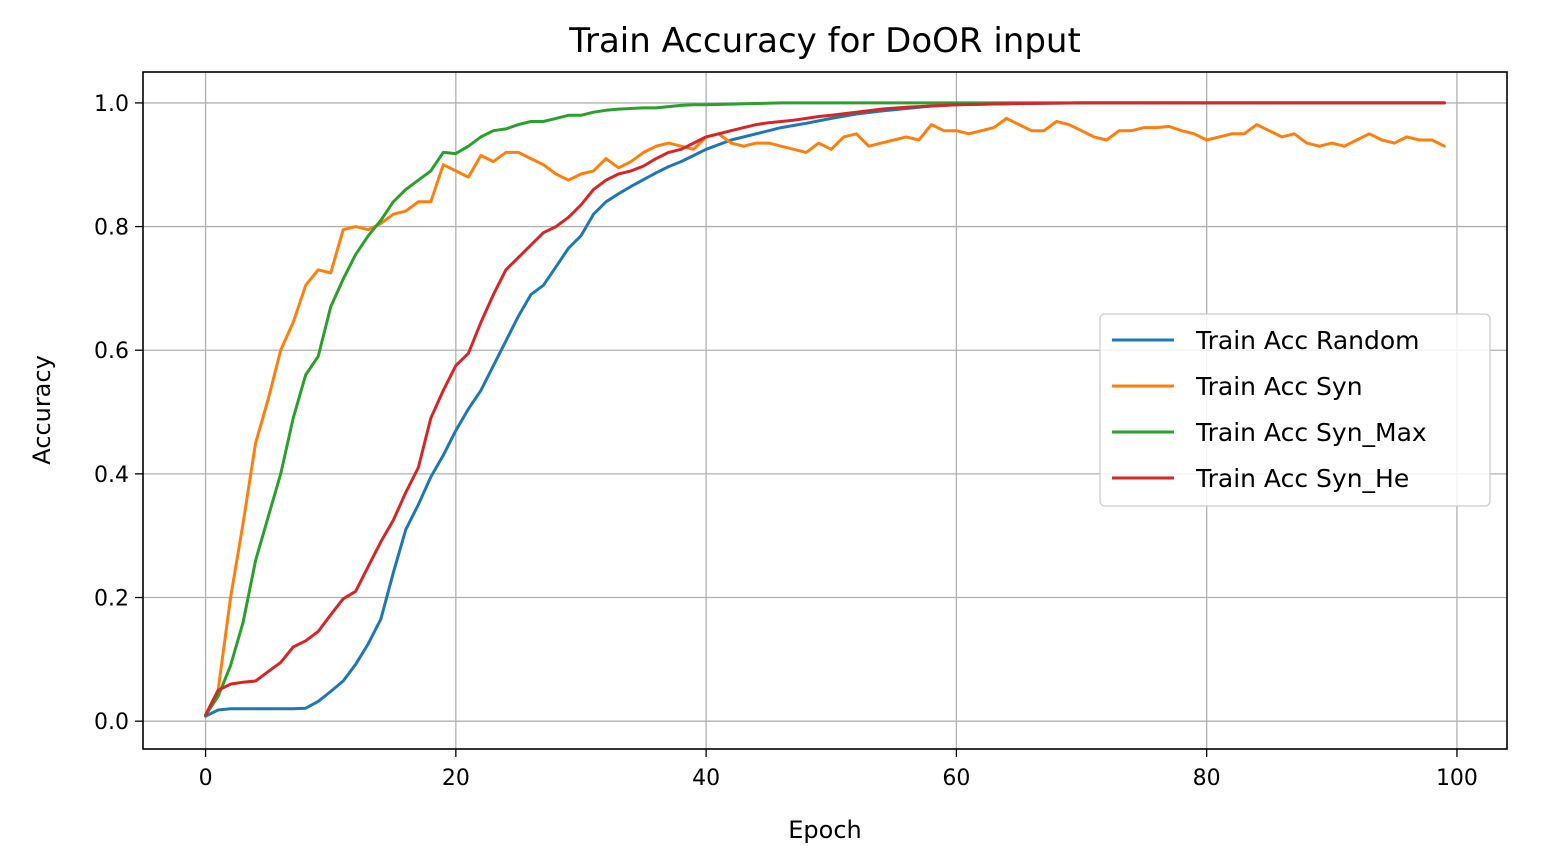 This screenshot has height=865, width=1546. I want to click on legend-label-train-acc-syn: Train Acc Syn, so click(1279, 386).